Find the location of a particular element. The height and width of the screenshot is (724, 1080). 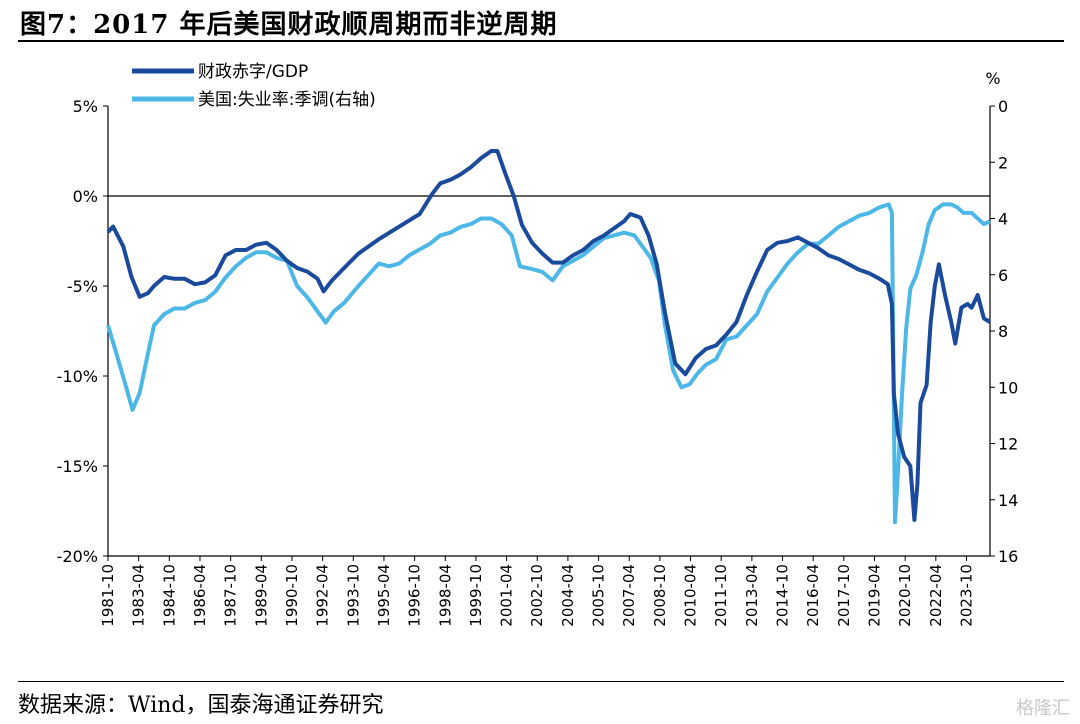

x-tick-label: 1996-10 is located at coordinates (415, 595).